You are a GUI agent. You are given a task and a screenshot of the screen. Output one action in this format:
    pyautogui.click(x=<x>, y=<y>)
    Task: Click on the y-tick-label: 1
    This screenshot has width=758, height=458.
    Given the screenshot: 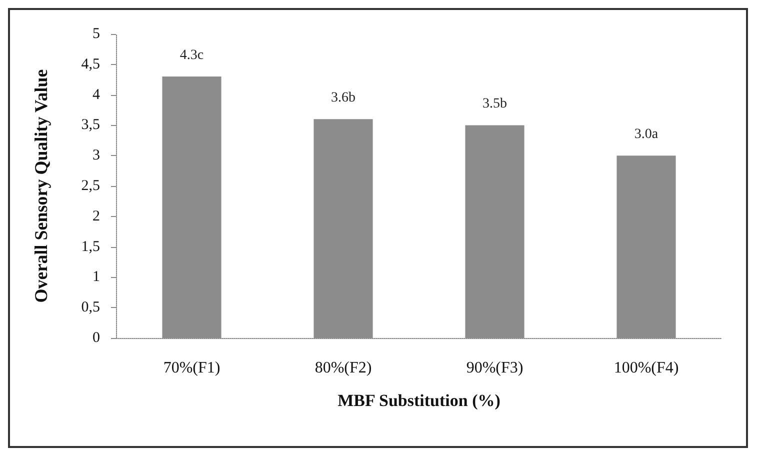 What is the action you would take?
    pyautogui.click(x=96, y=277)
    